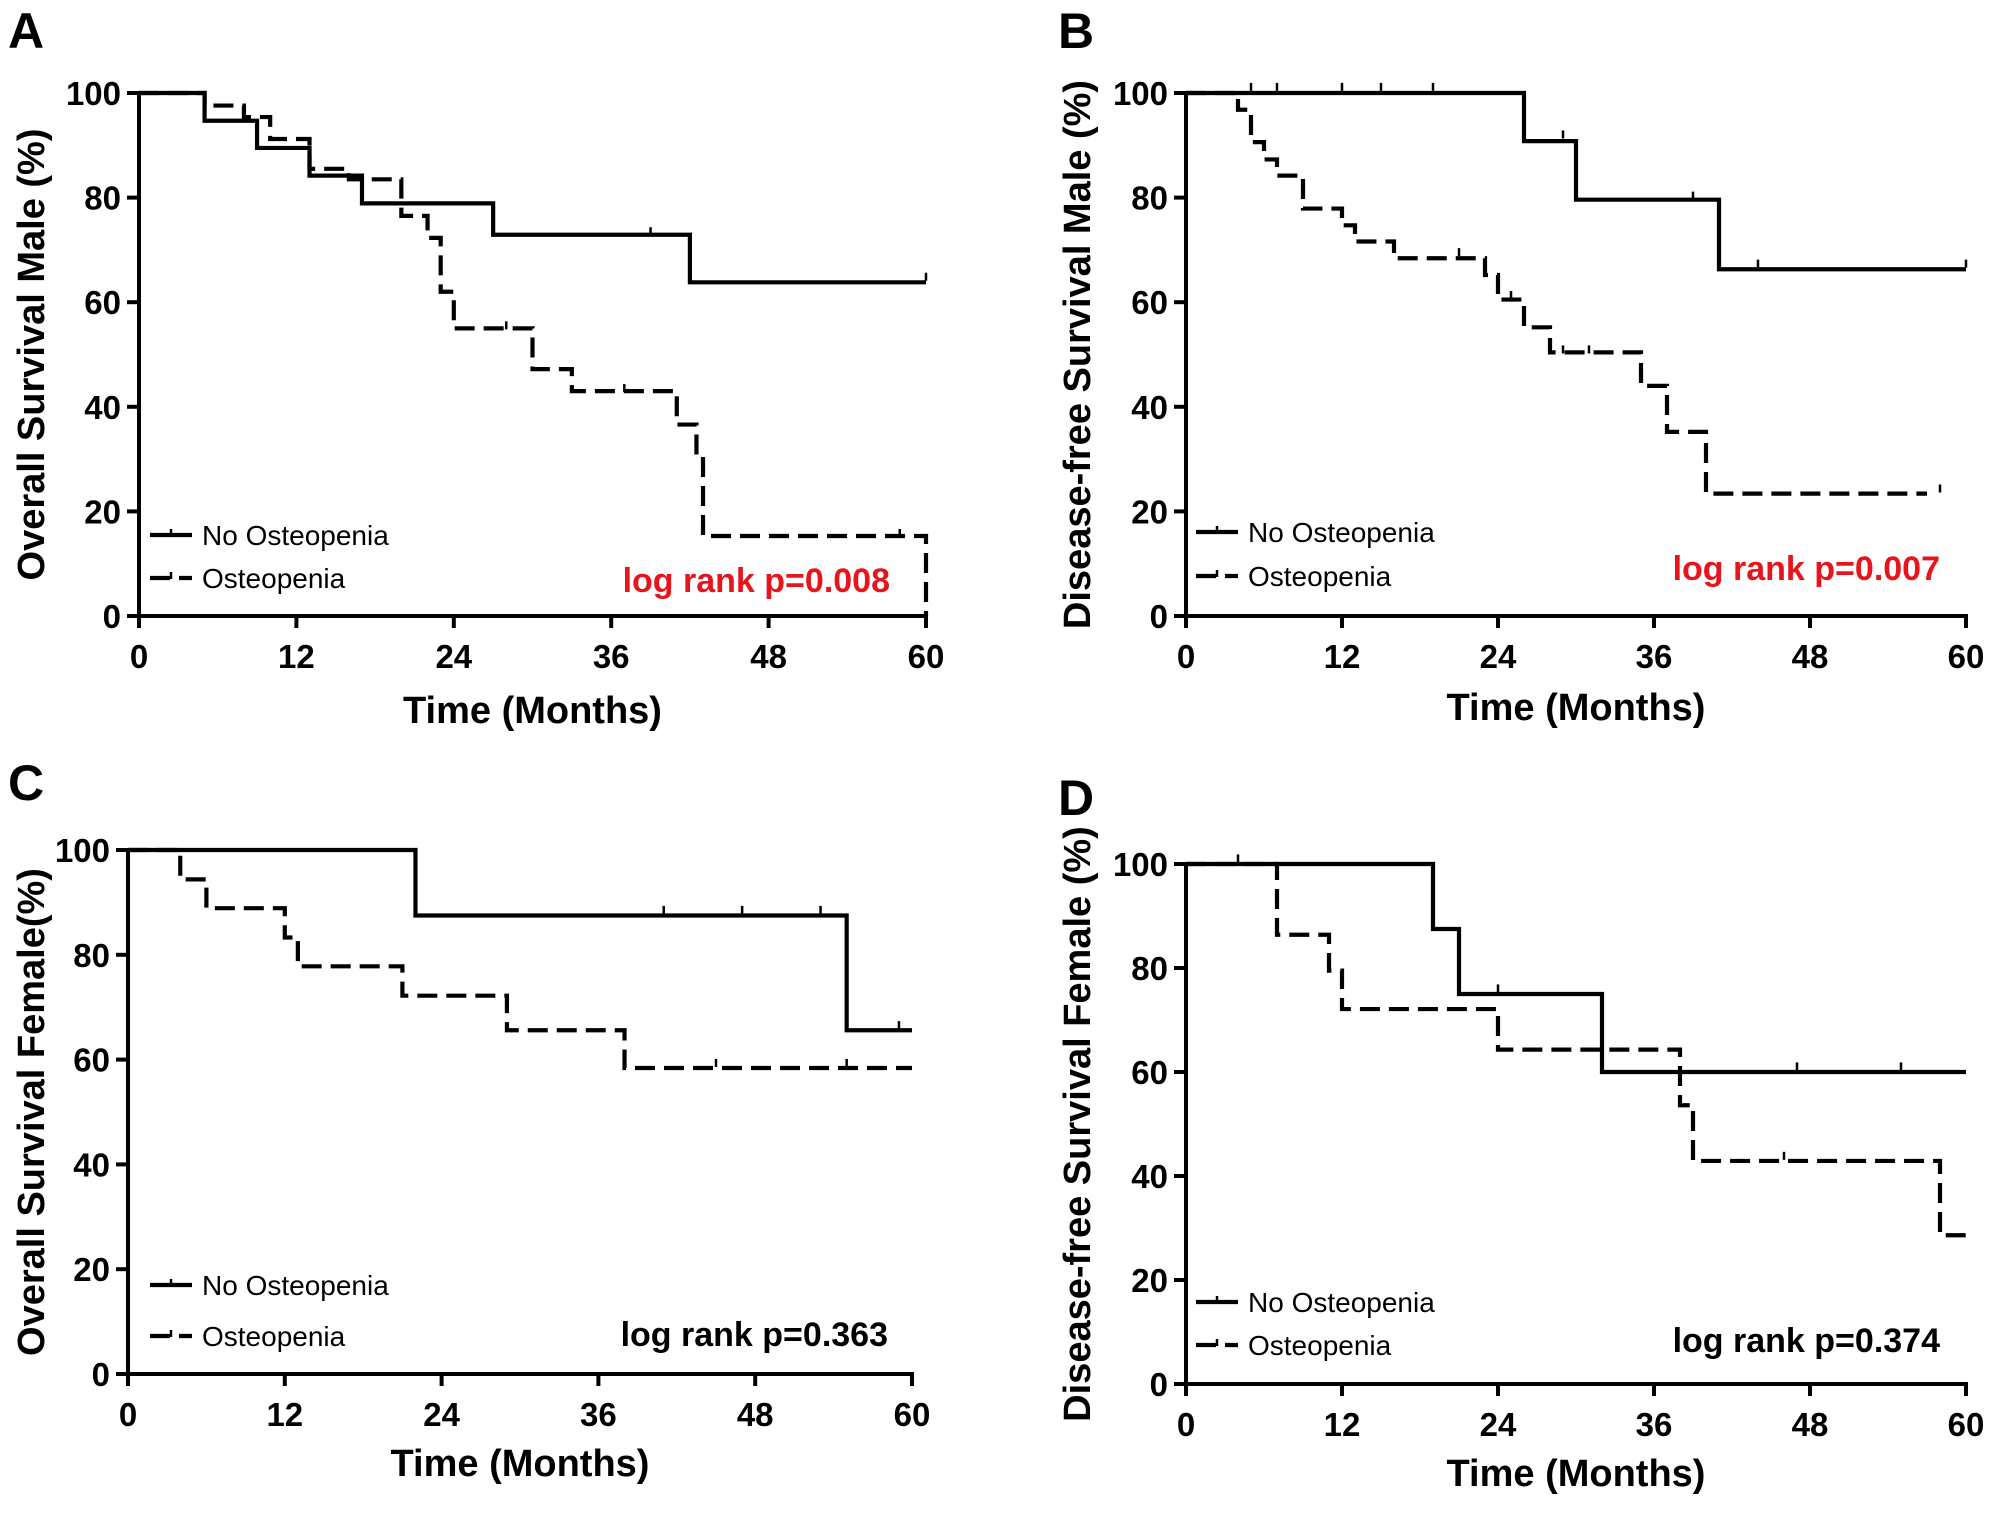  I want to click on log-rank-pvalue: log rank p=0.008, so click(756, 581).